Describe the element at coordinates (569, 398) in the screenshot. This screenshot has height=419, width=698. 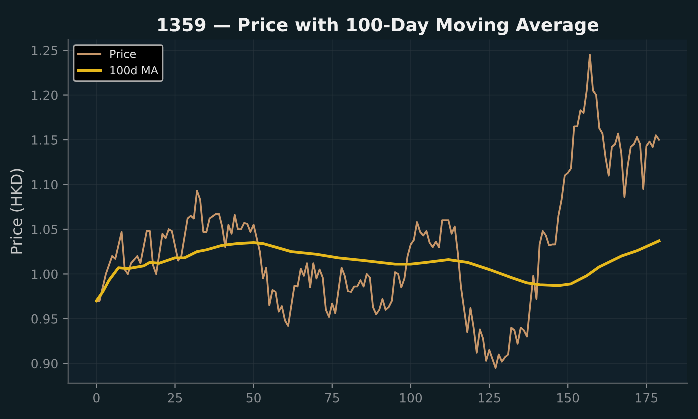
I see `x-tick-label: 150` at that location.